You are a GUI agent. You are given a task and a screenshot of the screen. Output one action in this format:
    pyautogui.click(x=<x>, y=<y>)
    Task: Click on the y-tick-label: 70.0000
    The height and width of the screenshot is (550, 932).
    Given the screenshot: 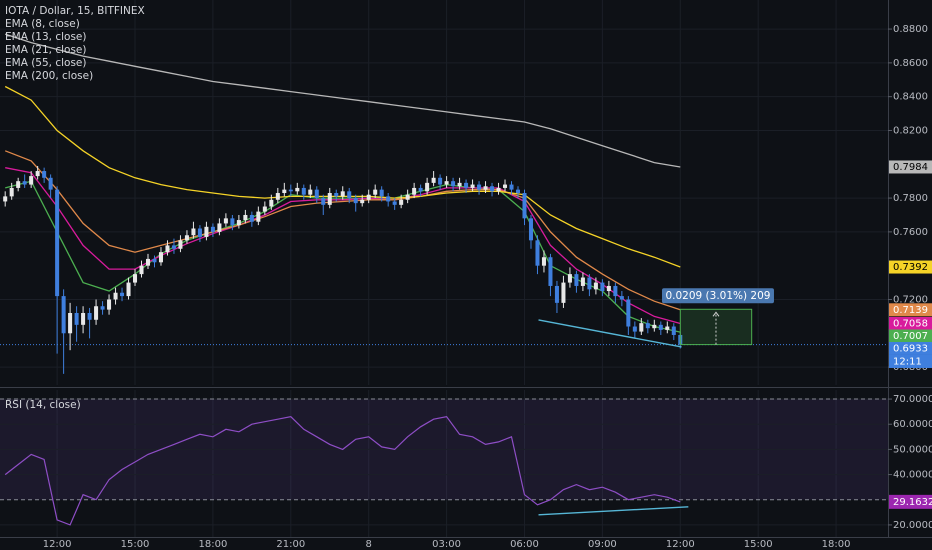 What is the action you would take?
    pyautogui.click(x=912, y=399)
    